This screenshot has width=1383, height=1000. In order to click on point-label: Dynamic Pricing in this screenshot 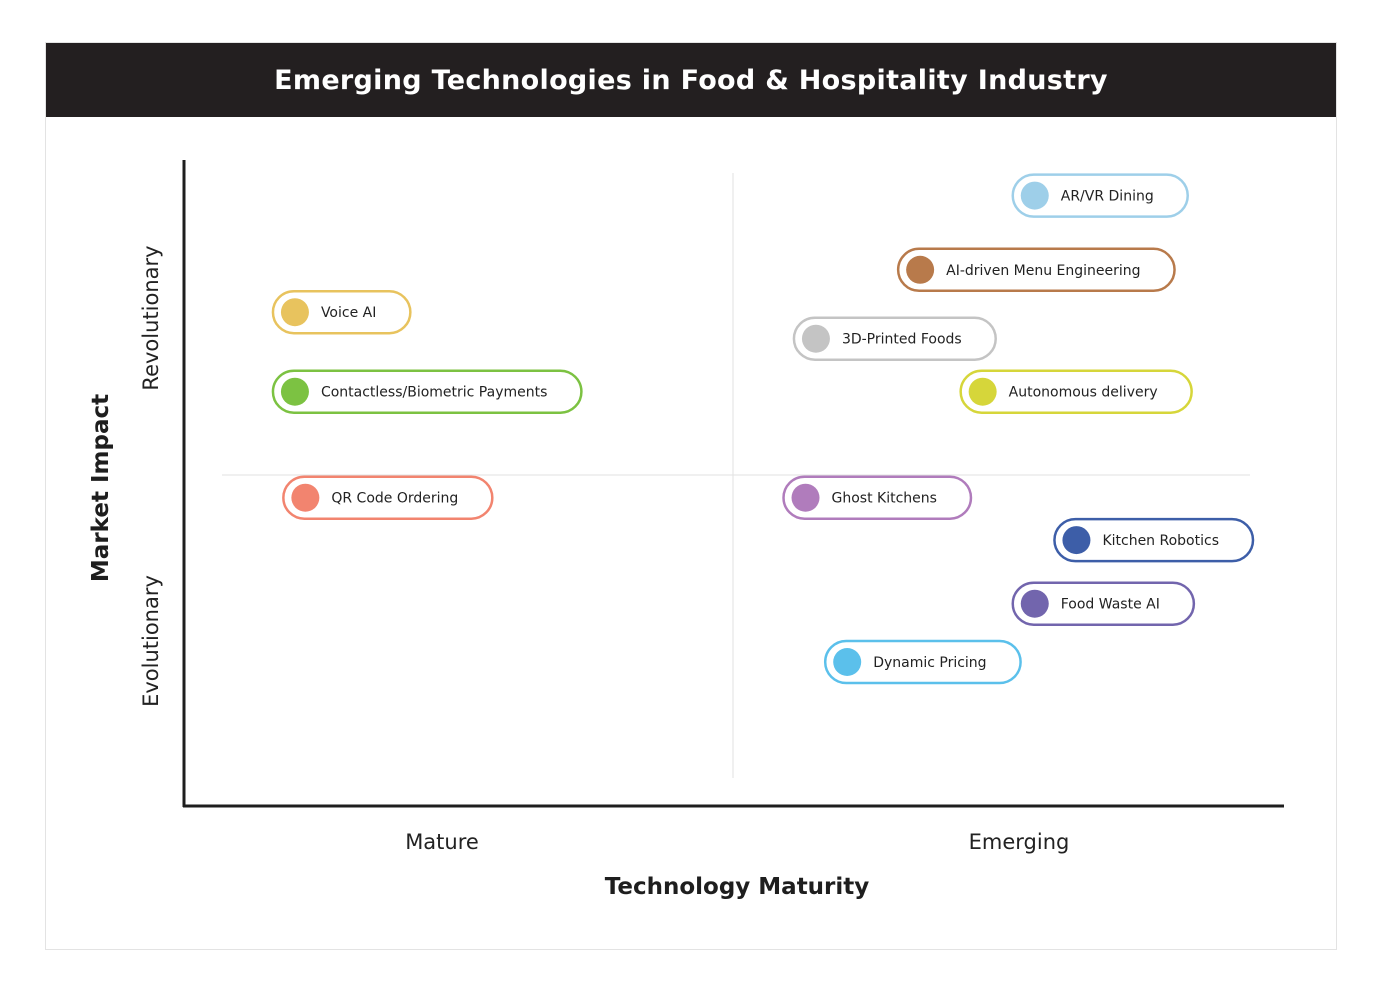, I will do `click(929, 663)`.